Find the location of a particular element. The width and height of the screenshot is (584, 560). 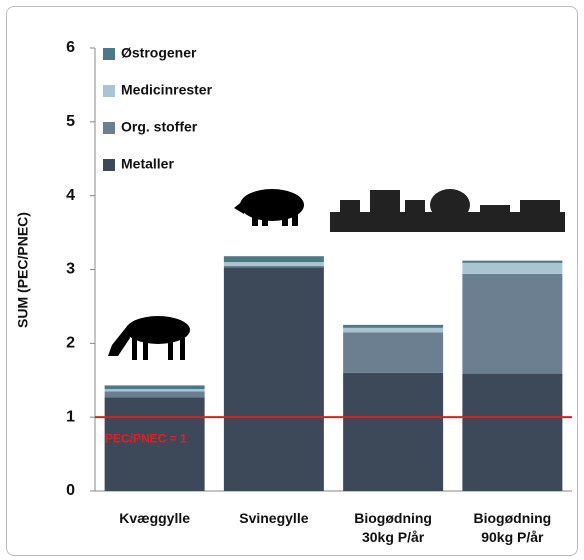

x-tick-label: Svinegylle is located at coordinates (274, 518).